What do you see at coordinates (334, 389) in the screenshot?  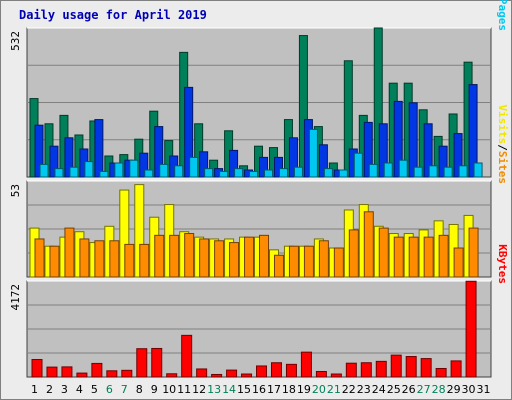 I see `day-label-21: 21` at bounding box center [334, 389].